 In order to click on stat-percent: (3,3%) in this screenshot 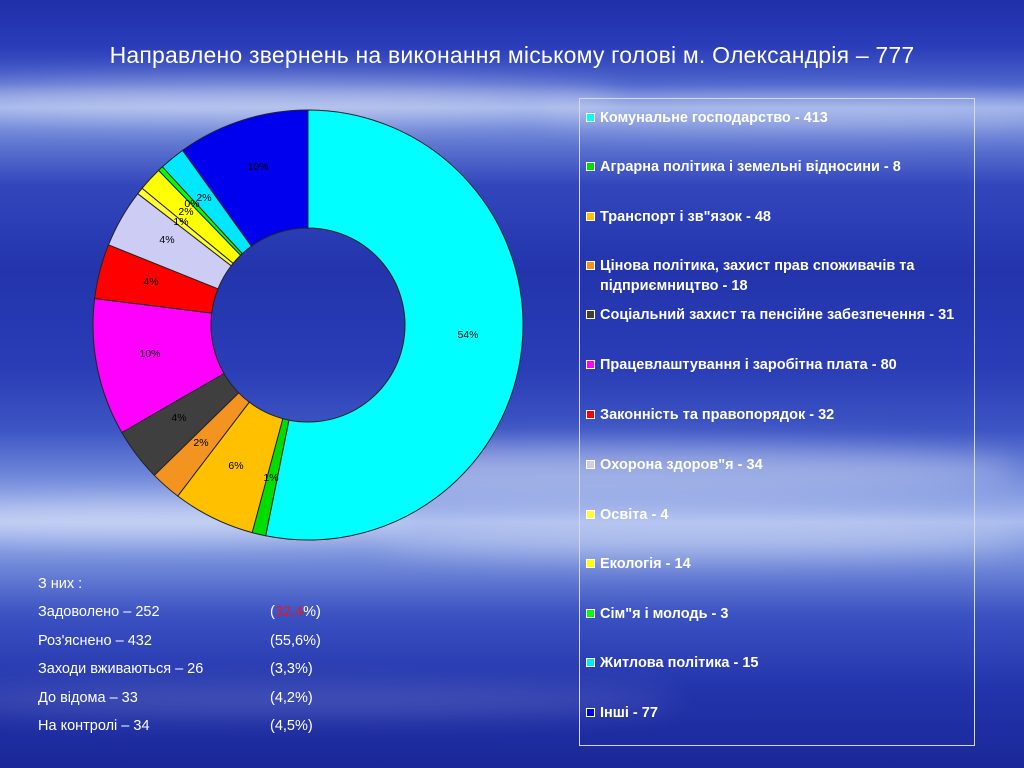, I will do `click(291, 669)`.